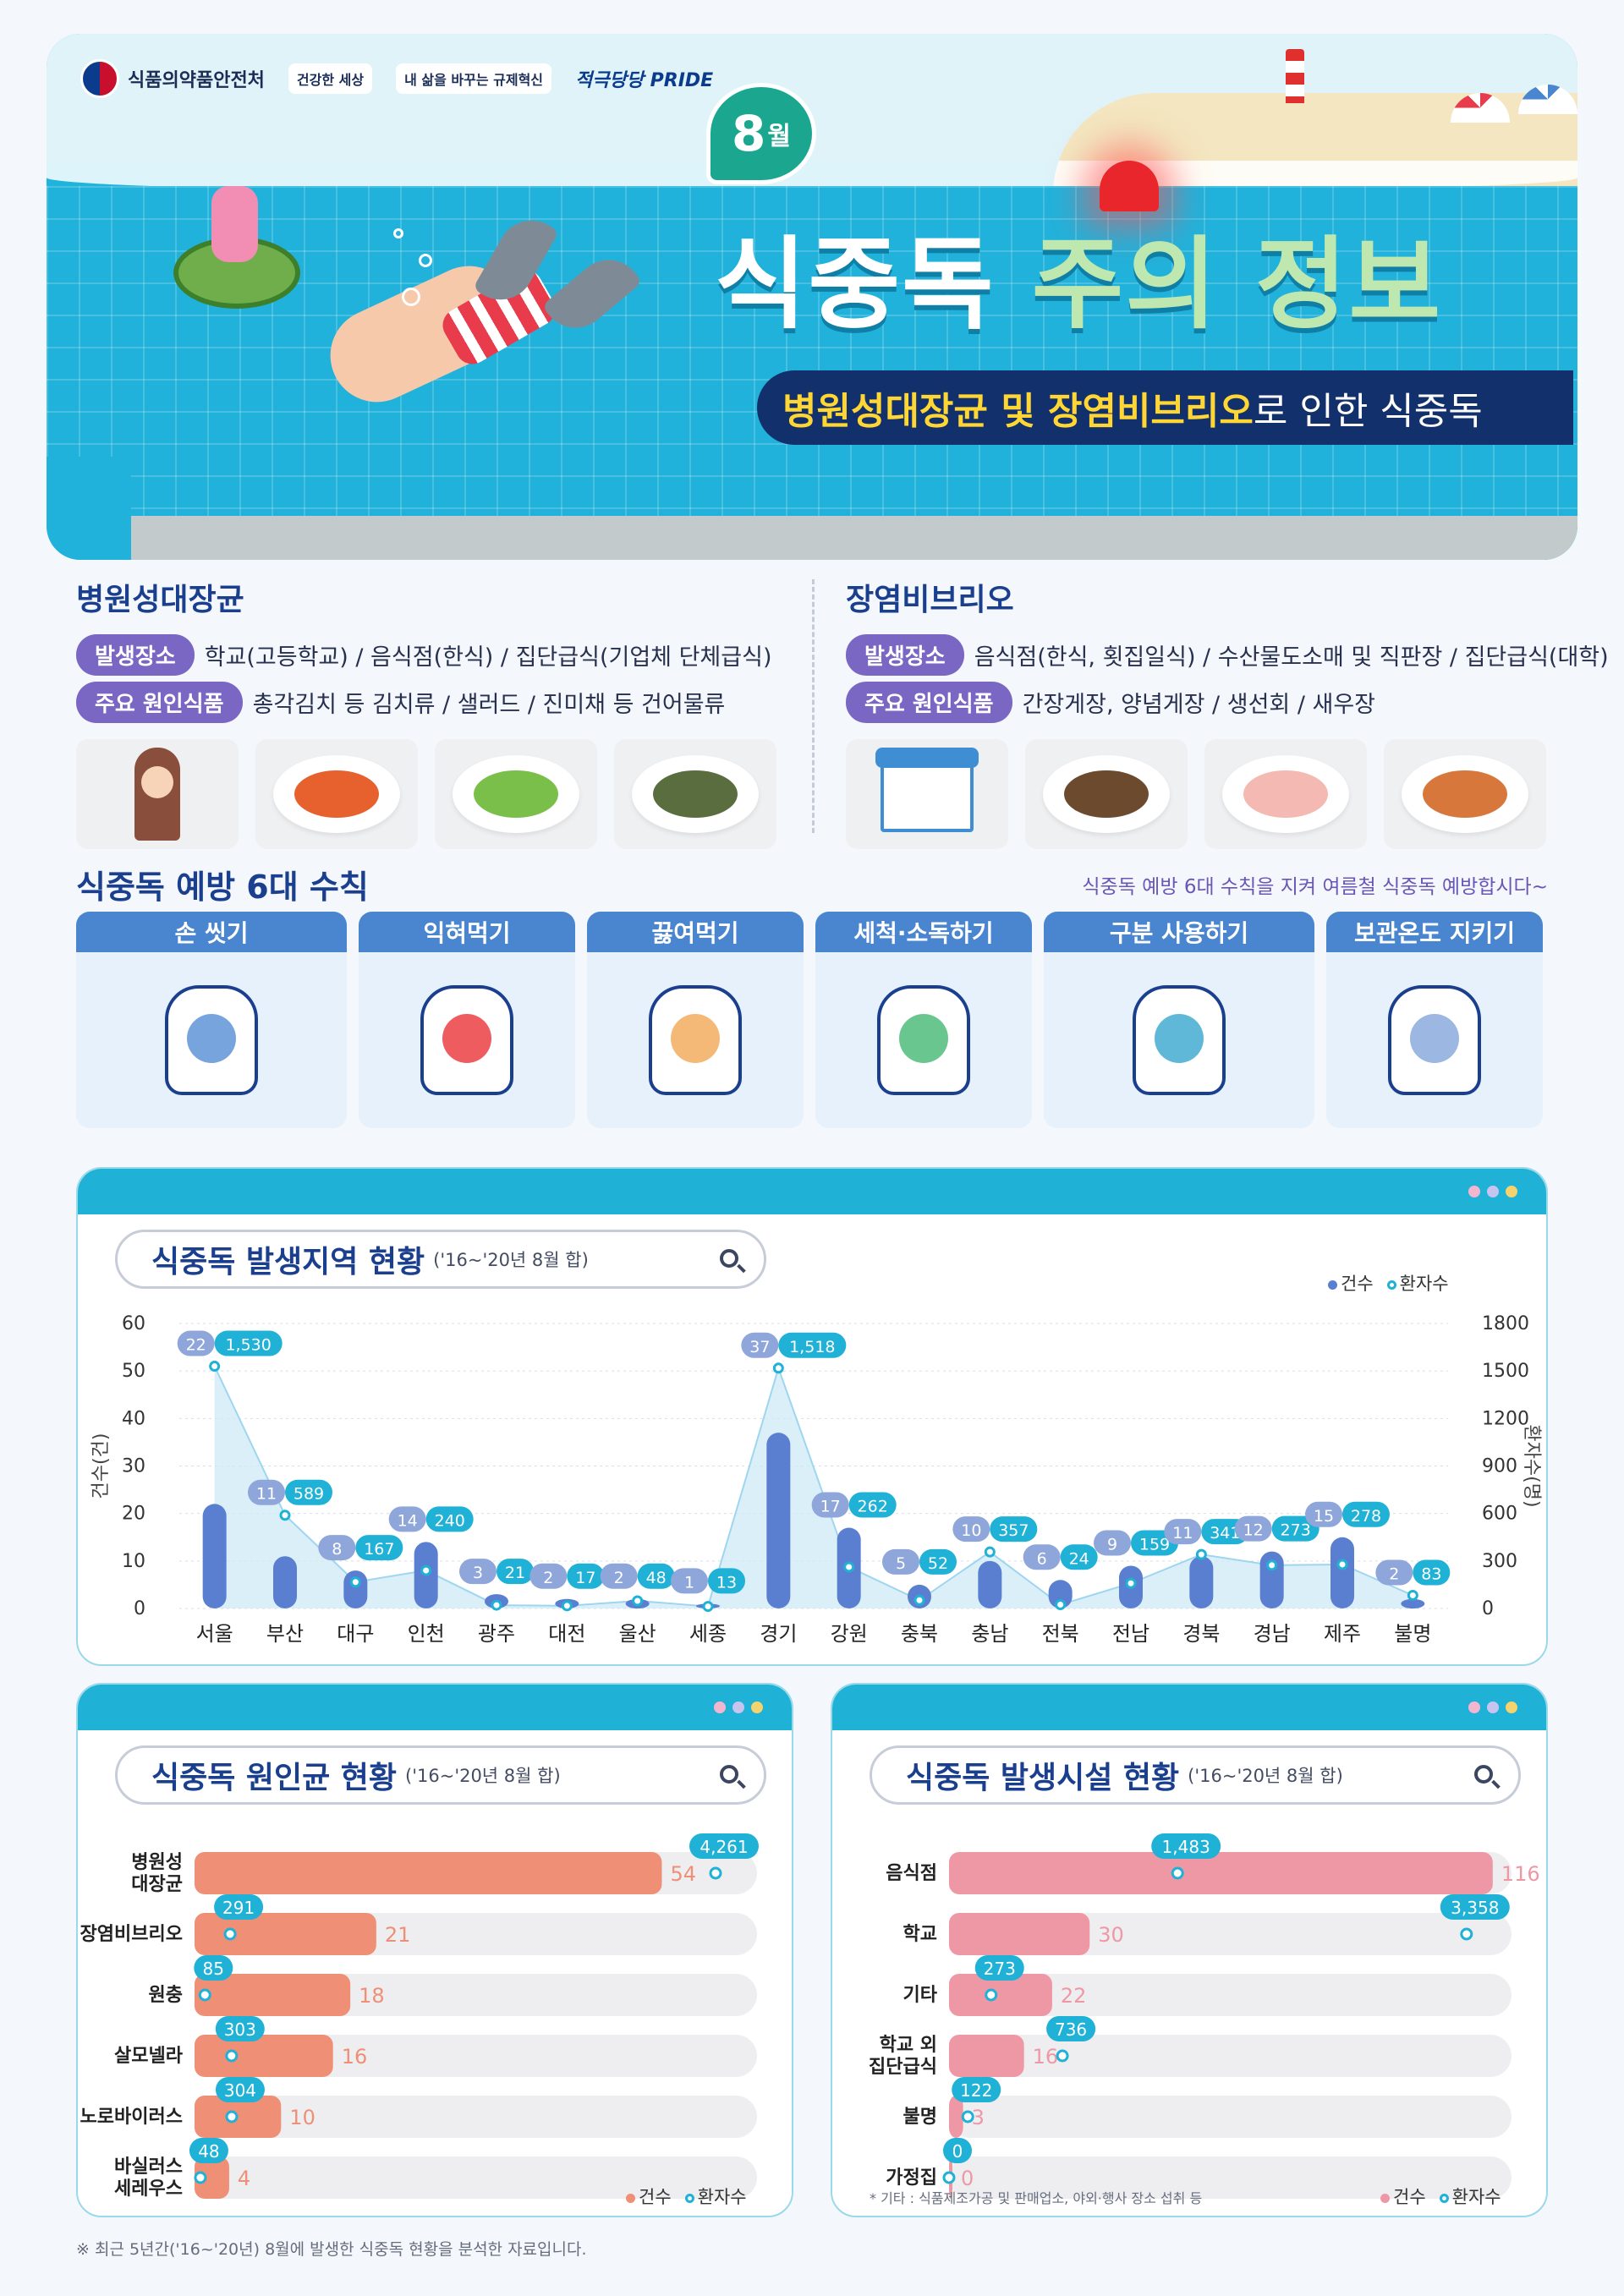 Image resolution: width=1624 pixels, height=2296 pixels. Describe the element at coordinates (967, 2178) in the screenshot. I see `case-value-label: 0` at that location.